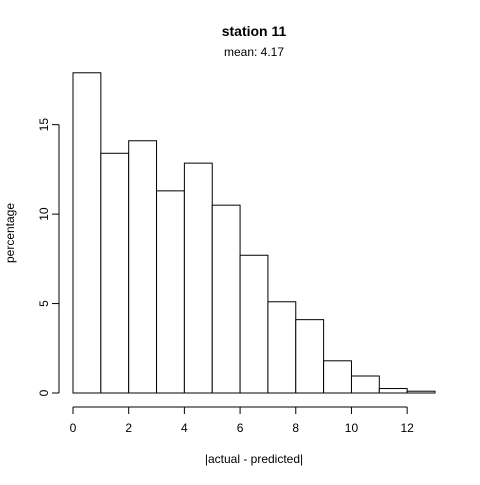 The image size is (480, 485). Describe the element at coordinates (242, 420) in the screenshot. I see `x-axis: 0 2 4 6 8 10 12` at that location.